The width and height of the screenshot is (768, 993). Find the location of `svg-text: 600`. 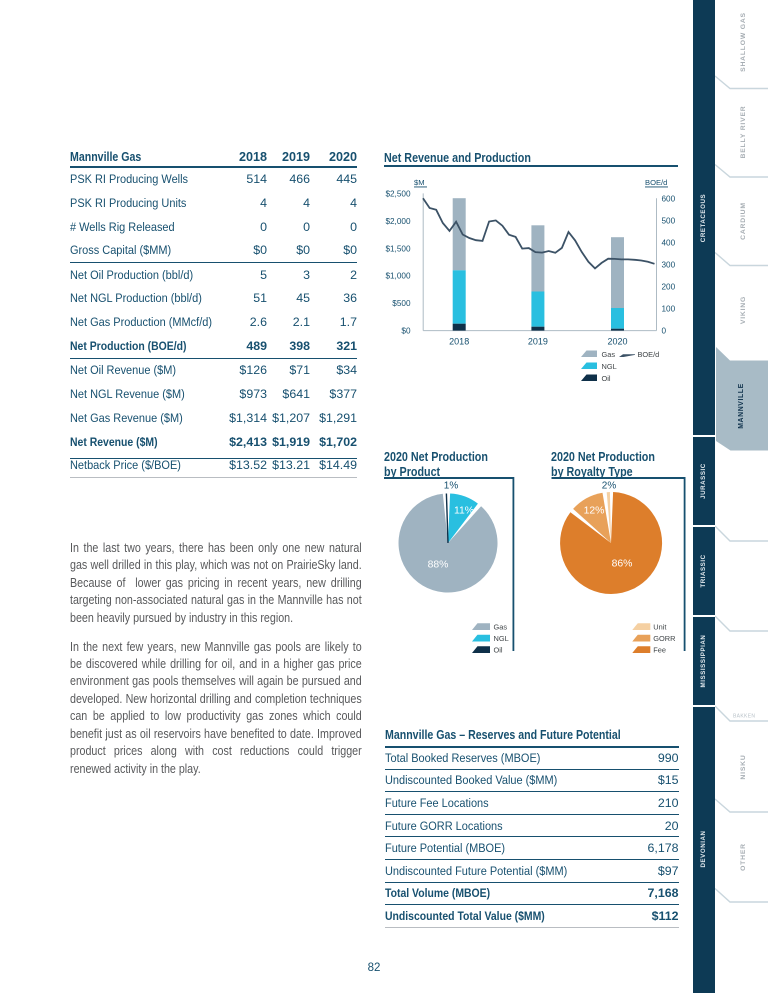

svg-text: 600 is located at coordinates (669, 198).